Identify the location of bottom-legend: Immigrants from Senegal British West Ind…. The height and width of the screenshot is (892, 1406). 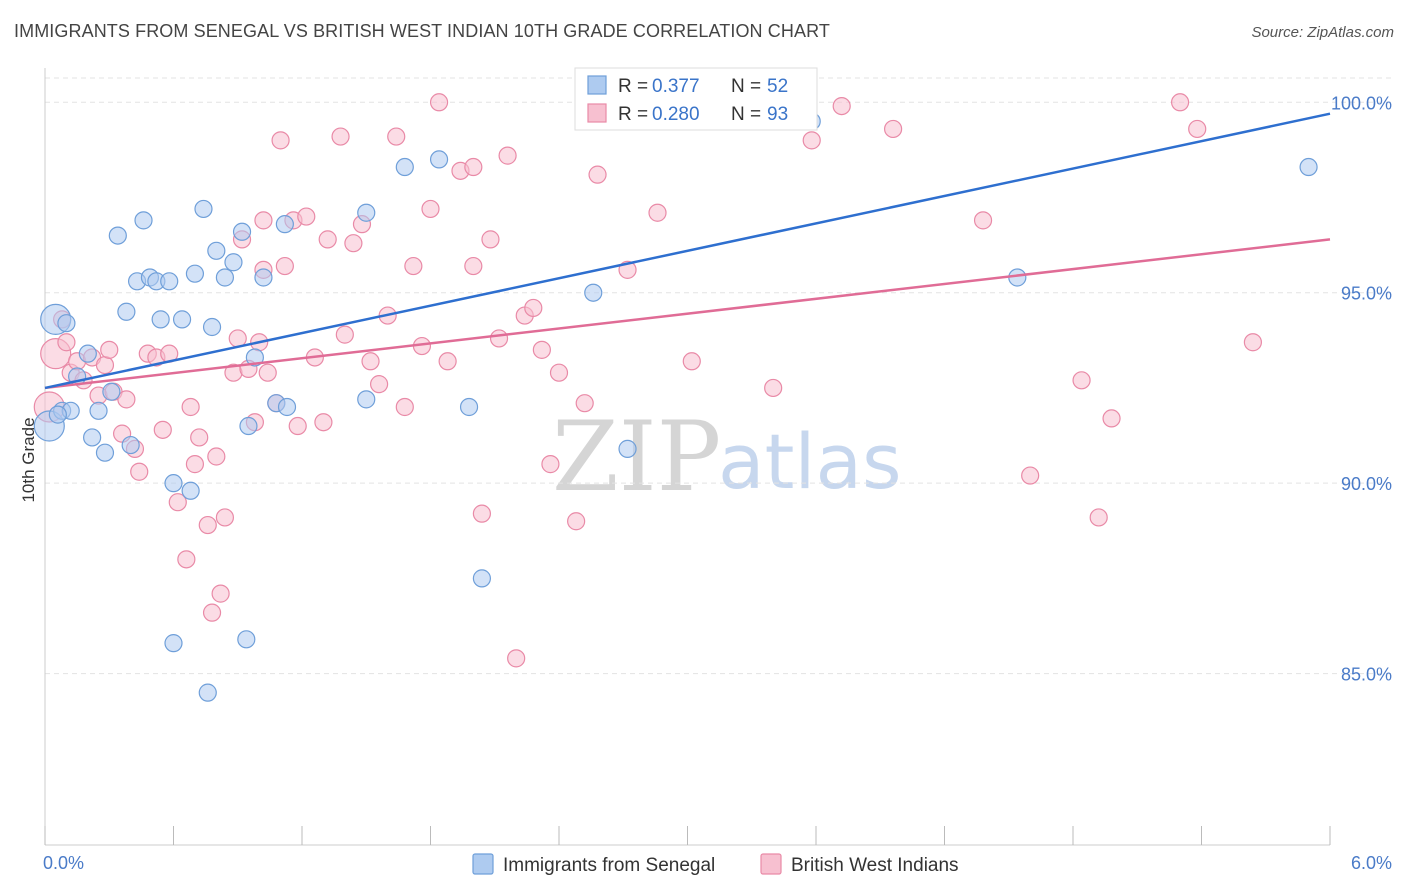
(715, 864).